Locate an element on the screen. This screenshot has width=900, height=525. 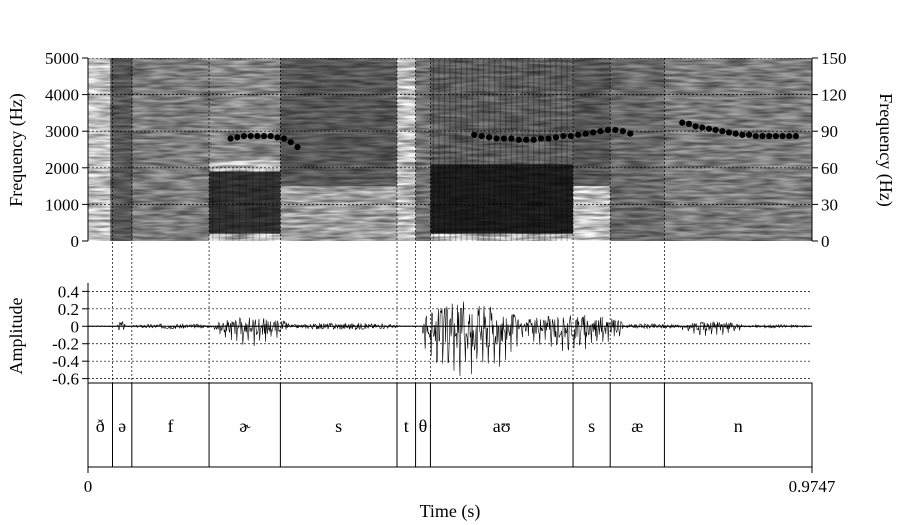
tier-label: n is located at coordinates (738, 426).